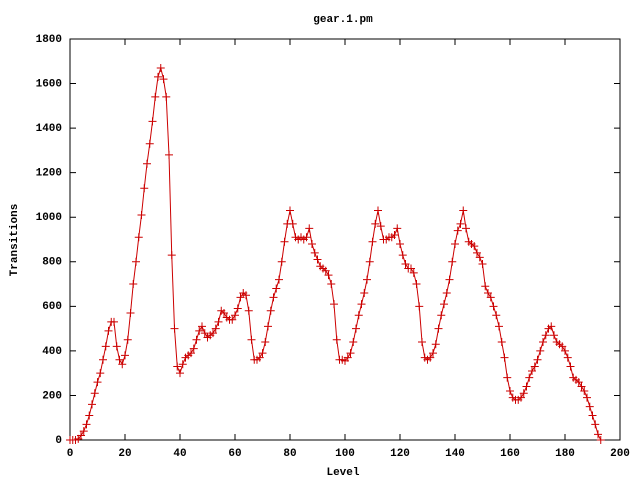  I want to click on x-tick-label: 140, so click(455, 454).